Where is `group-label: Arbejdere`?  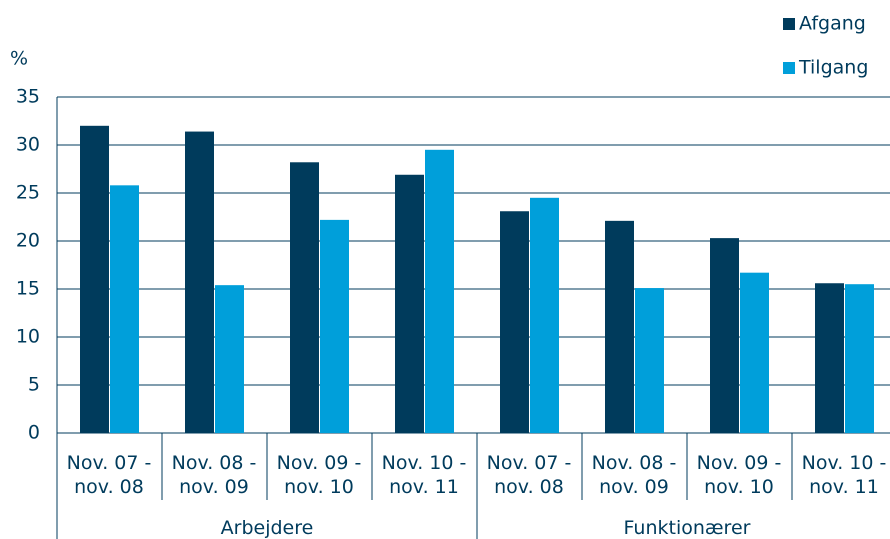 group-label: Arbejdere is located at coordinates (267, 528).